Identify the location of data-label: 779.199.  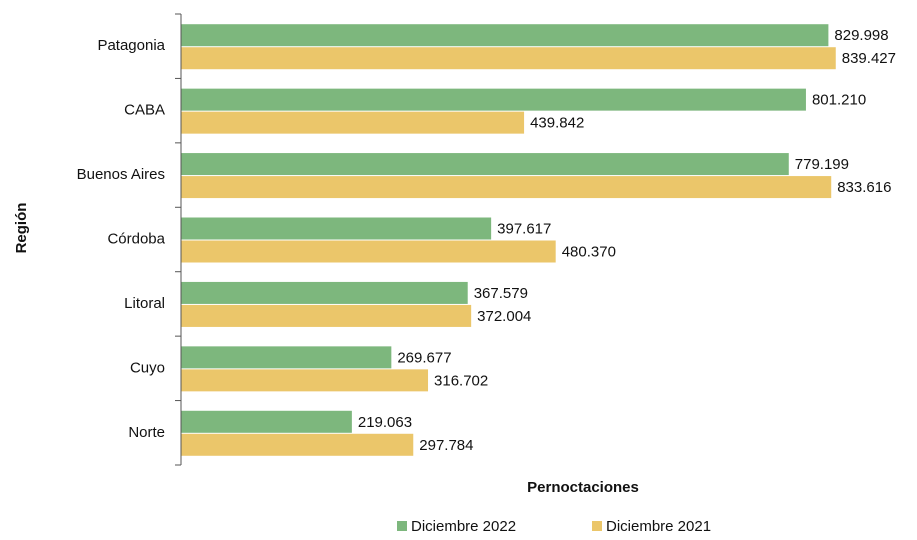
(822, 164).